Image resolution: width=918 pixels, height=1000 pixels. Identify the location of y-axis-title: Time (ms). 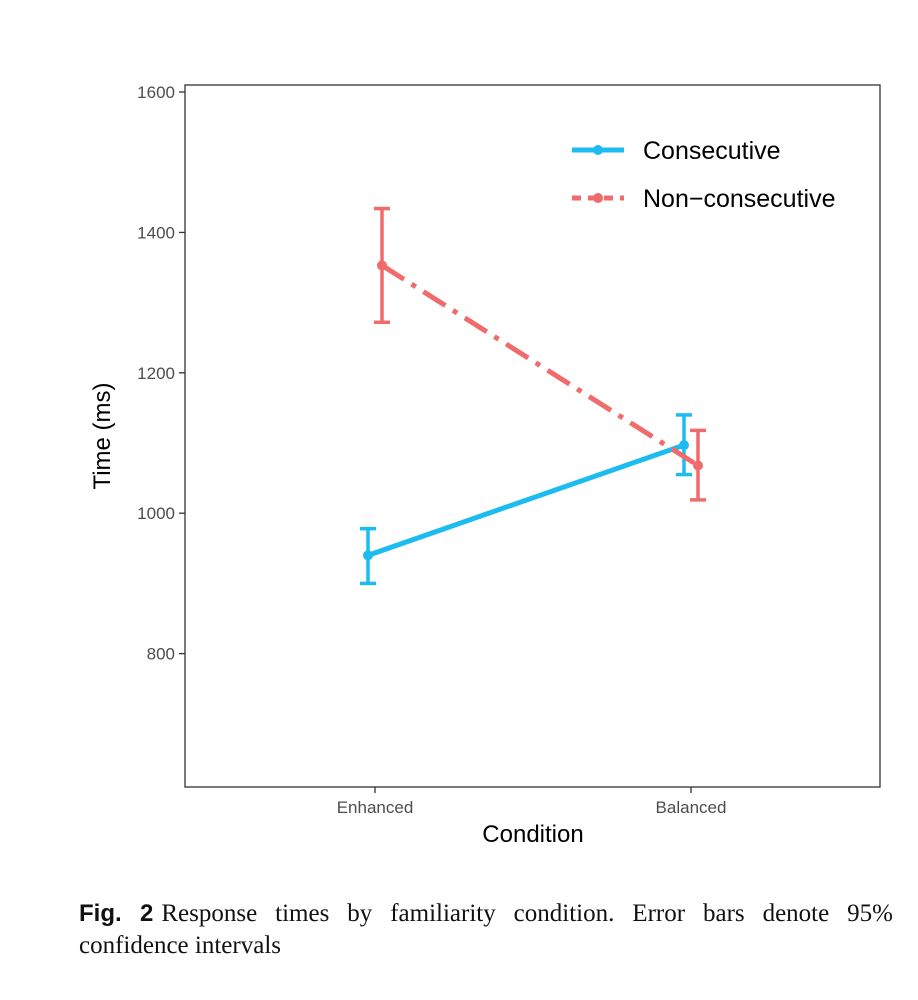
(102, 435).